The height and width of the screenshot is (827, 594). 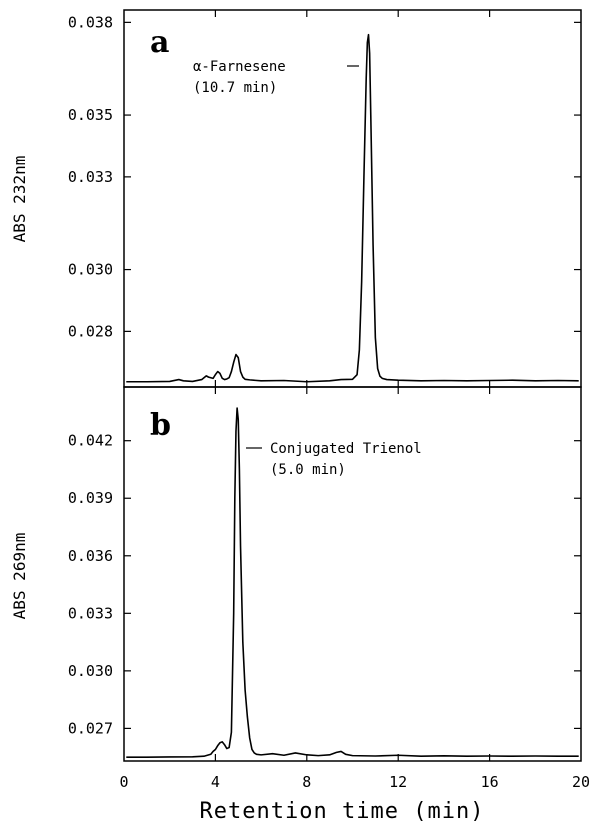 I want to click on panel-a-annotation-line-1: α-Farnesene, so click(x=239, y=67).